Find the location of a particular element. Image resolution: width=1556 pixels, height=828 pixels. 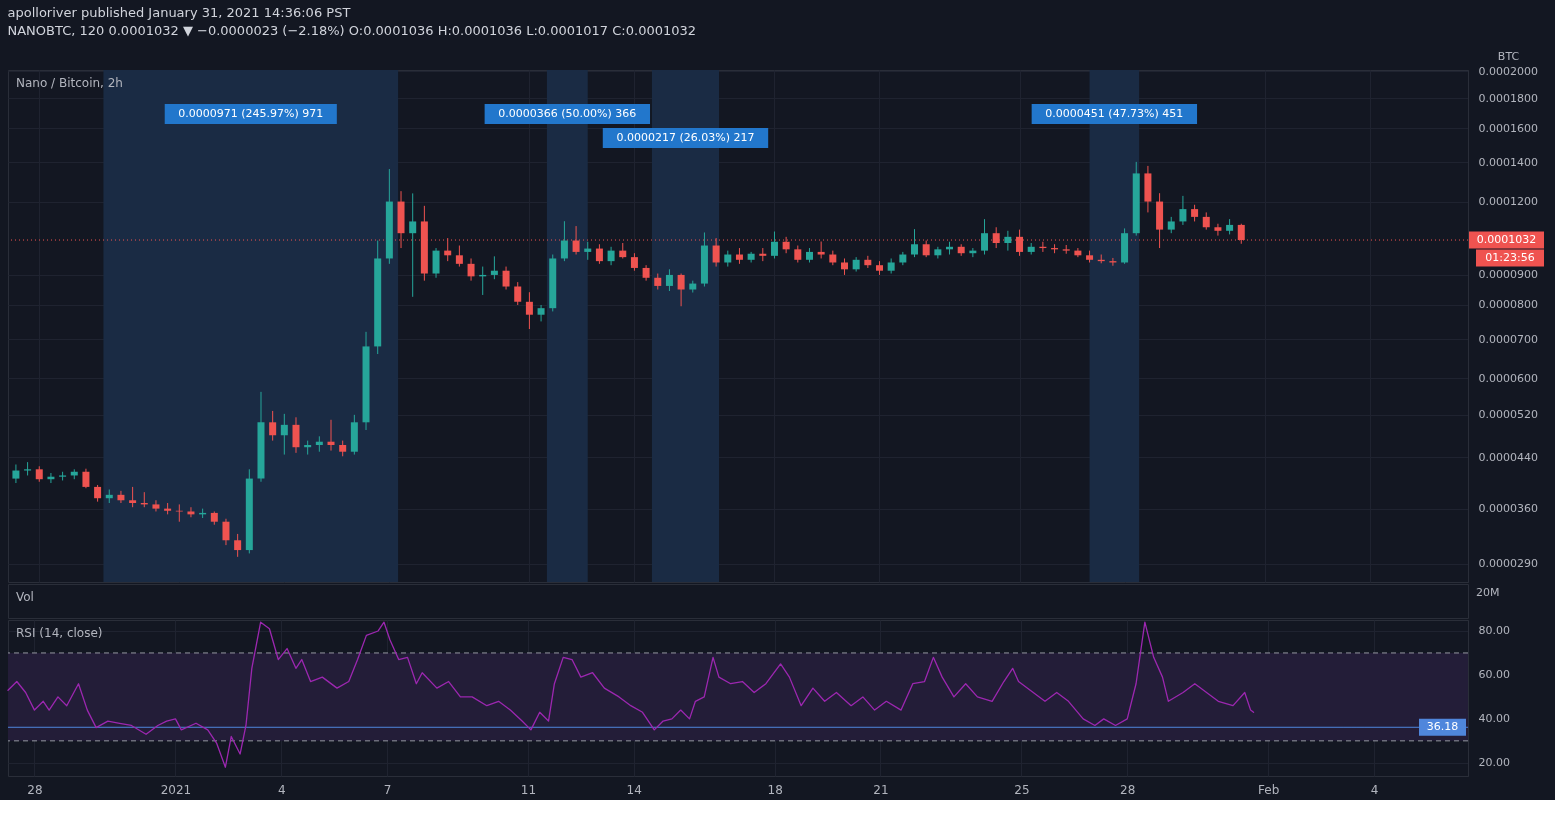

y-tick-label: 0.0001800 is located at coordinates (1508, 98).